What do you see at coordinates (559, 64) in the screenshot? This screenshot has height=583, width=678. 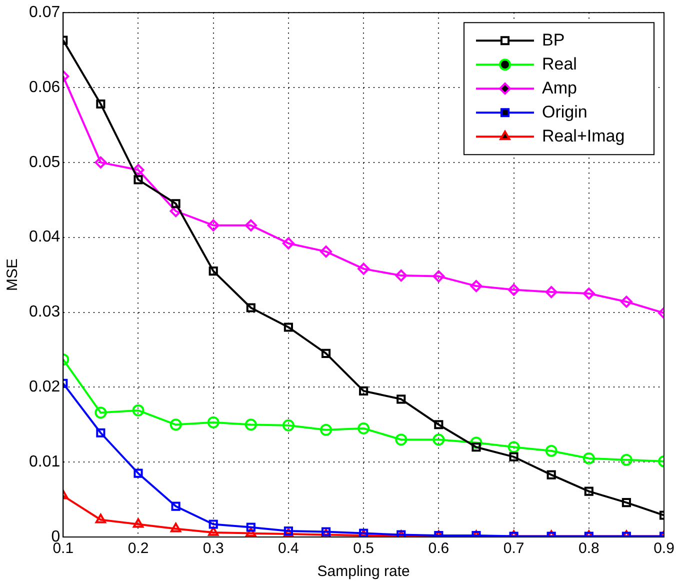 I see `legend-label: Real` at bounding box center [559, 64].